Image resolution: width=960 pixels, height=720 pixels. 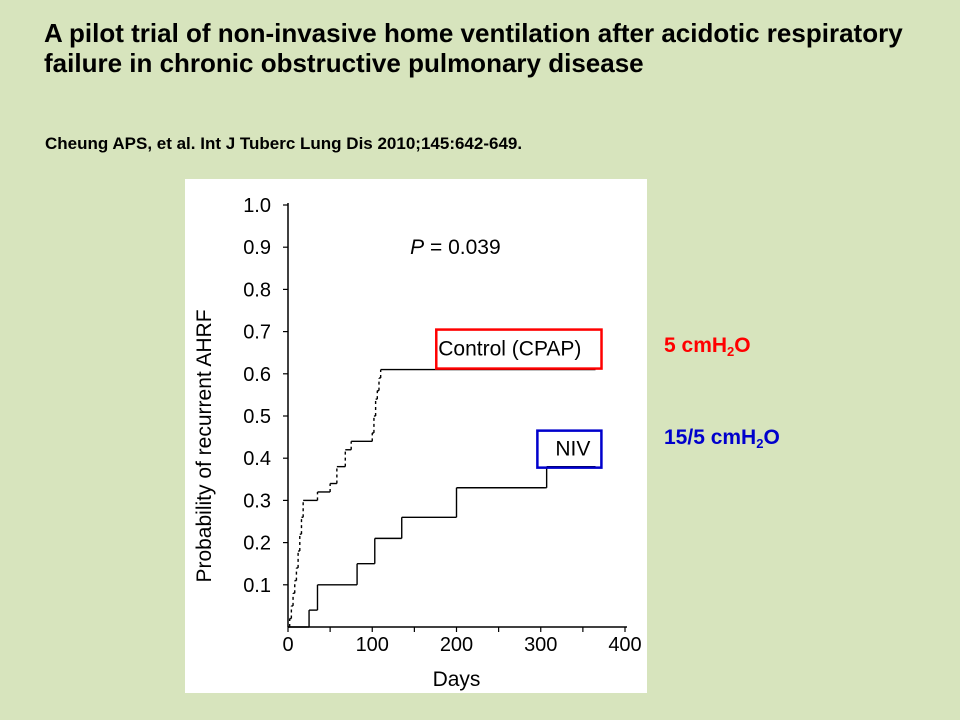 I want to click on y-axis-title: Probability of recurrent AHRF, so click(x=204, y=445).